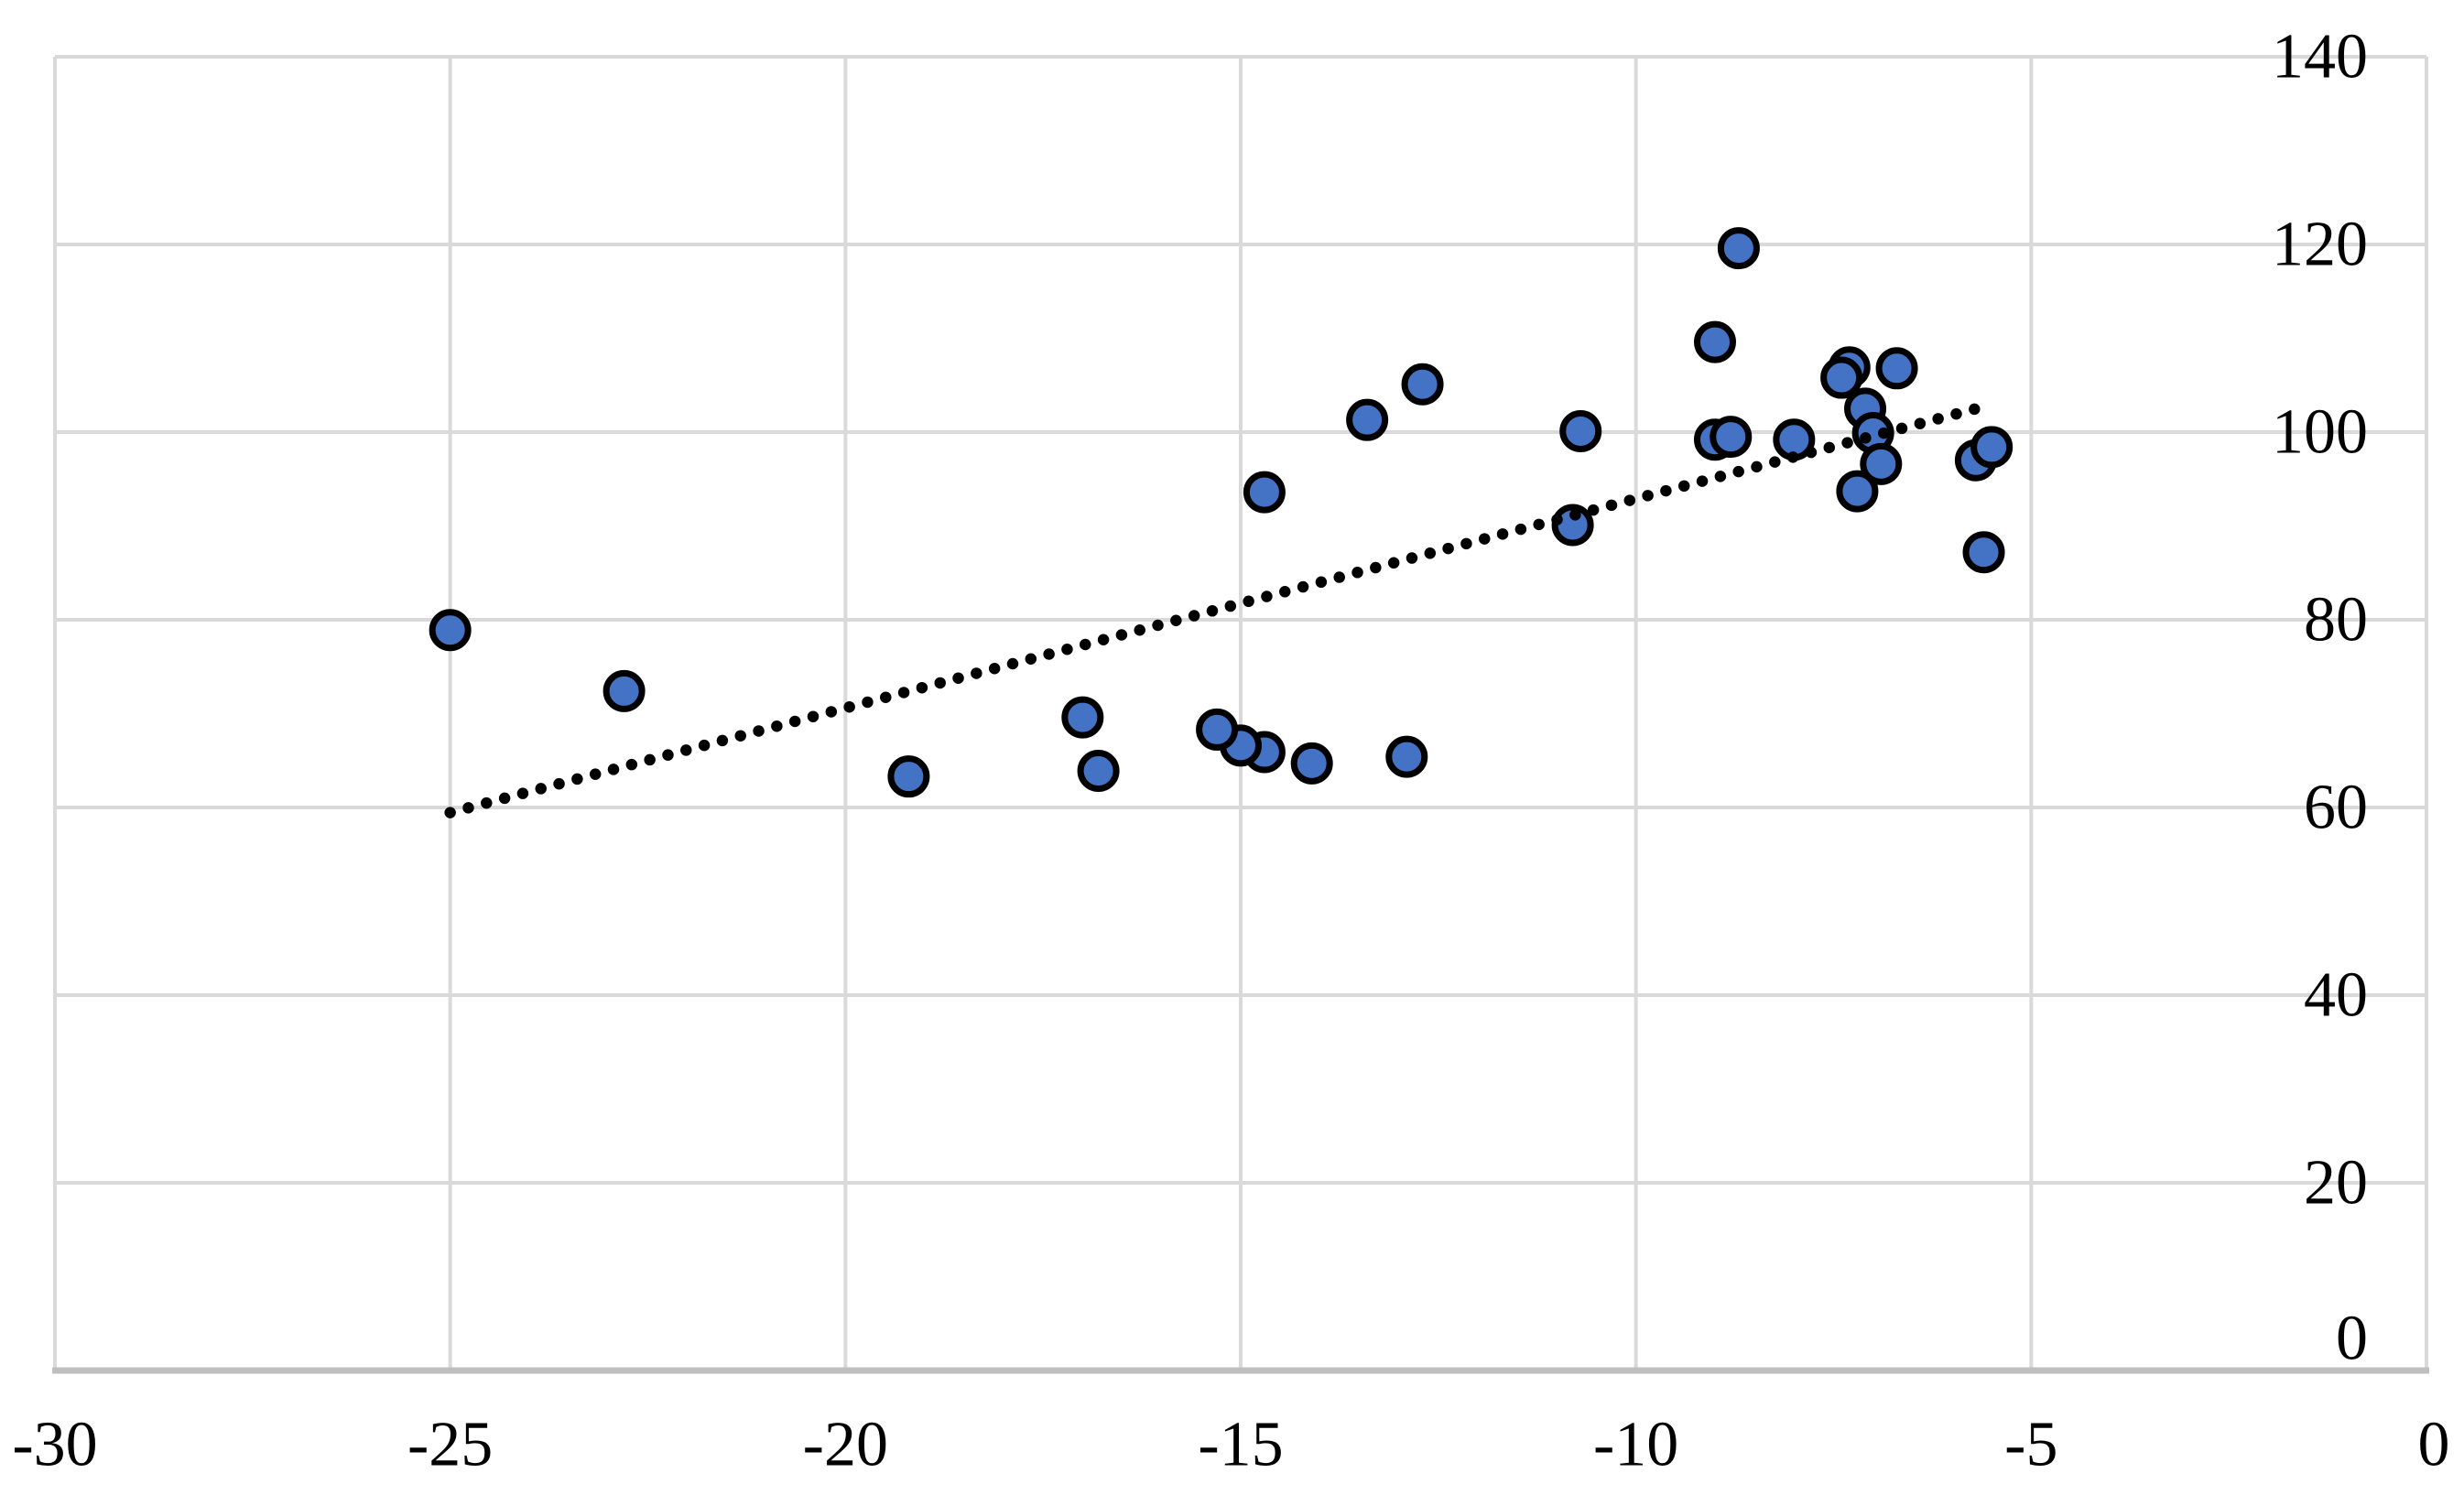  Describe the element at coordinates (2336, 995) in the screenshot. I see `y-axis-tick-label-40: 40` at that location.